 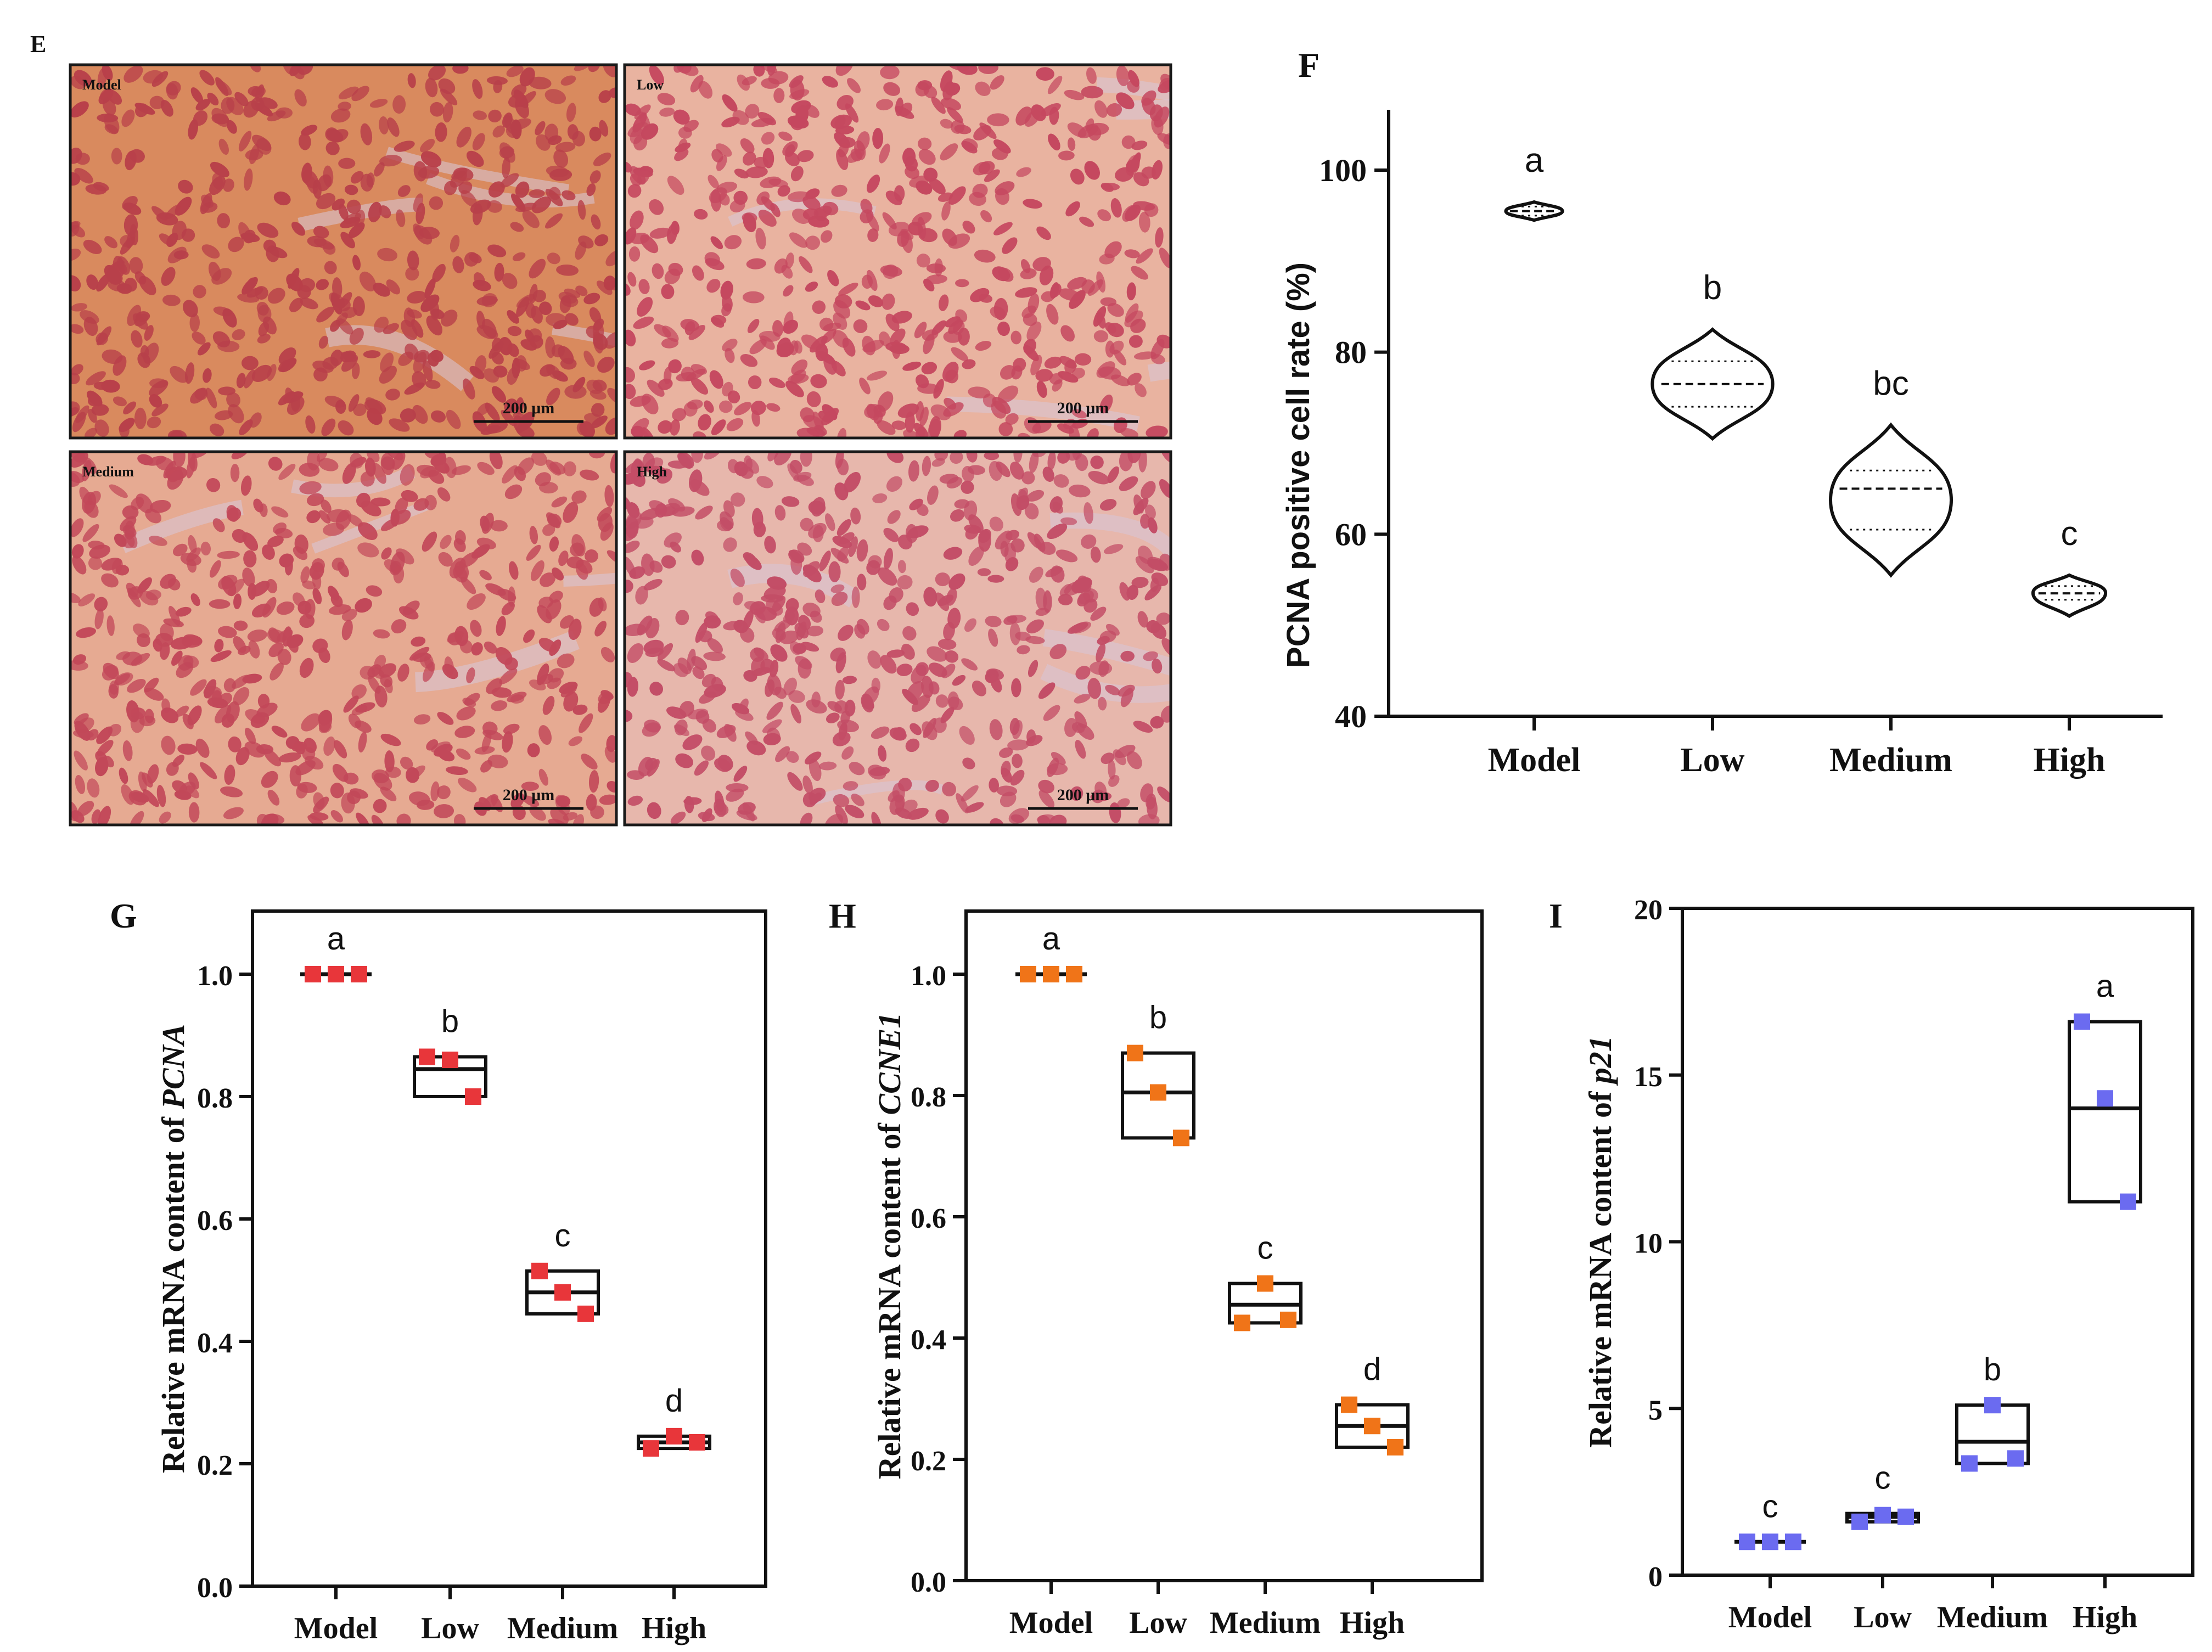 I want to click on micrograph-model: Model 200 μm, so click(x=343, y=252).